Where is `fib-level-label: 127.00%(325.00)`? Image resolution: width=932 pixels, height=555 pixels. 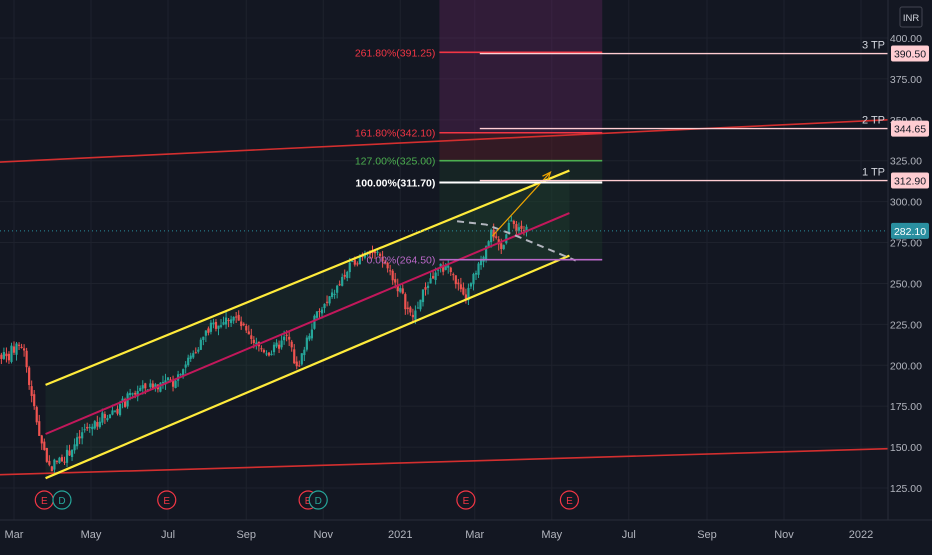
fib-level-label: 127.00%(325.00) is located at coordinates (395, 162).